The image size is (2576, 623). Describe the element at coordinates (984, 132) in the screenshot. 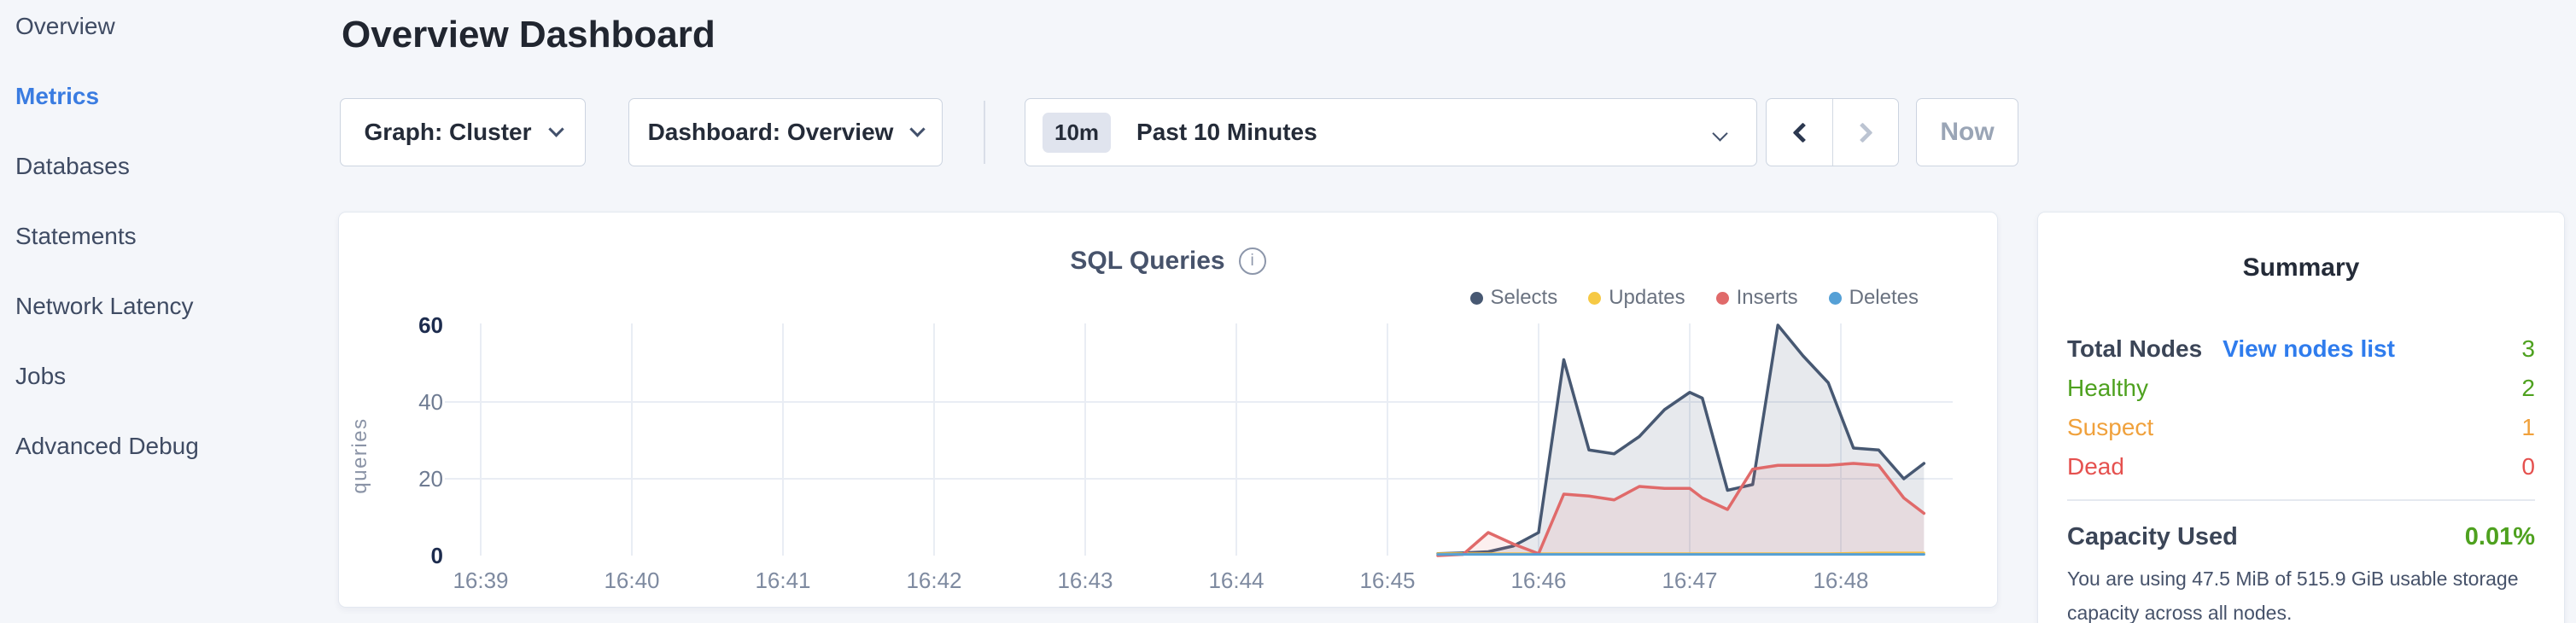

I see `toolbar-divider` at that location.